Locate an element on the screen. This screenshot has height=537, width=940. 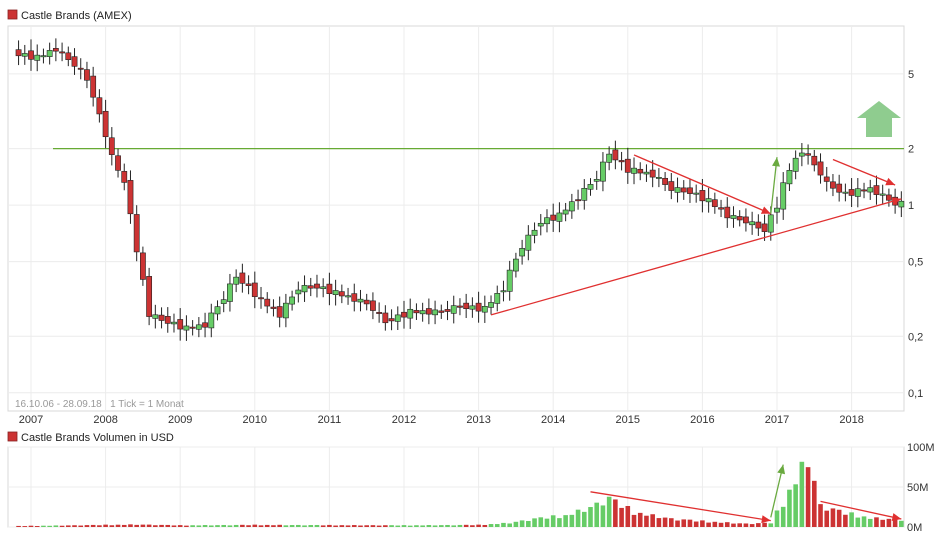
y-tick-label: 0,5 is located at coordinates (915, 263).